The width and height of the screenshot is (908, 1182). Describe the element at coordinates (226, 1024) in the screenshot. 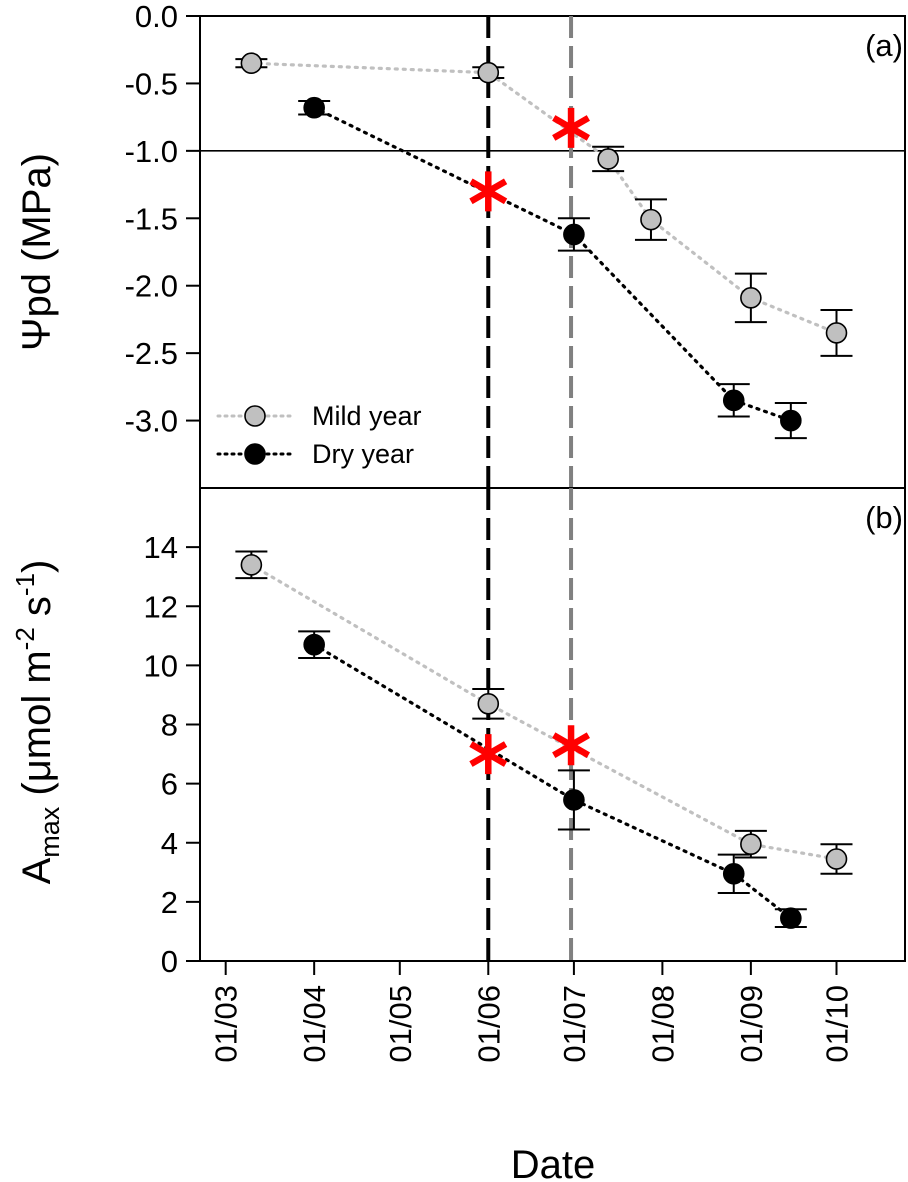

I see `x-tick-label: 01/03` at that location.